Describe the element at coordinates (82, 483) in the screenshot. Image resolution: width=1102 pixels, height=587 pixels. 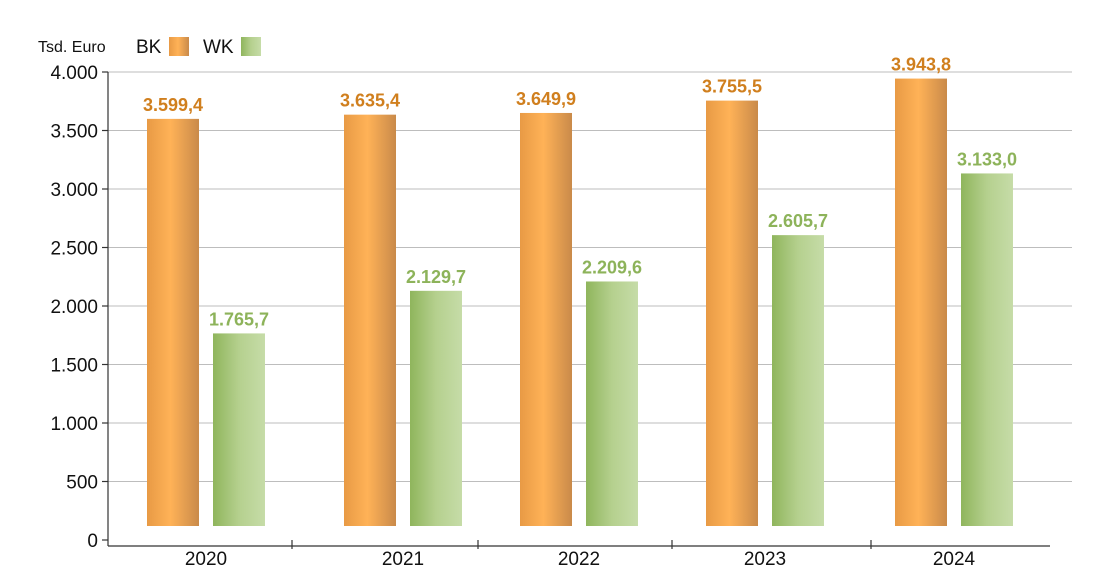
I see `y-tick-label: 500` at that location.